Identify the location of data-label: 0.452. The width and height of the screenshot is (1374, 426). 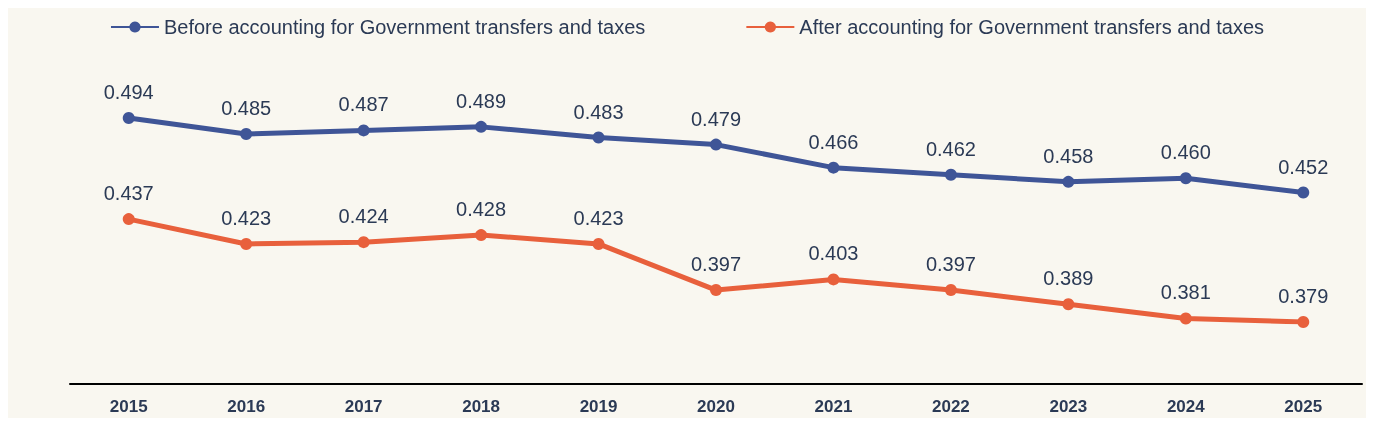
(1303, 166).